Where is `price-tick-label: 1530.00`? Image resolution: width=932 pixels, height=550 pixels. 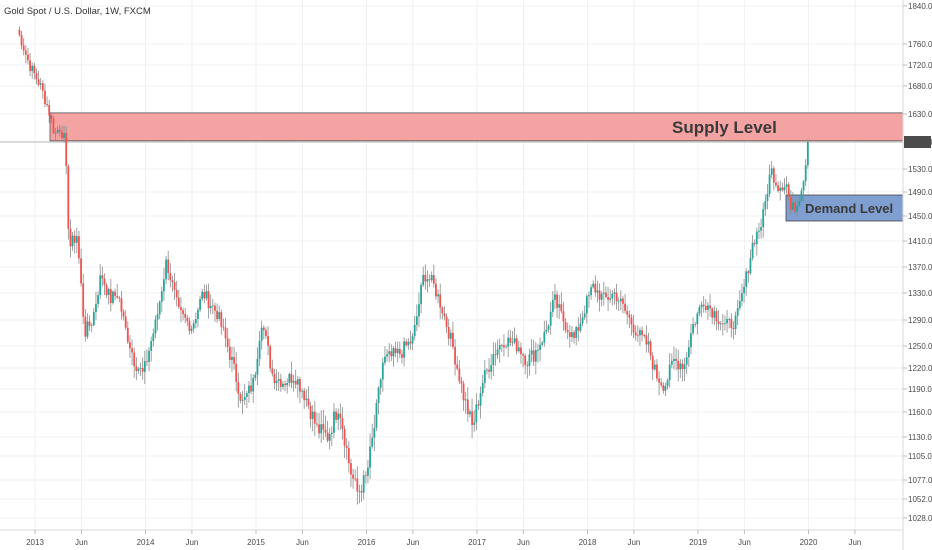 price-tick-label: 1530.00 is located at coordinates (920, 169).